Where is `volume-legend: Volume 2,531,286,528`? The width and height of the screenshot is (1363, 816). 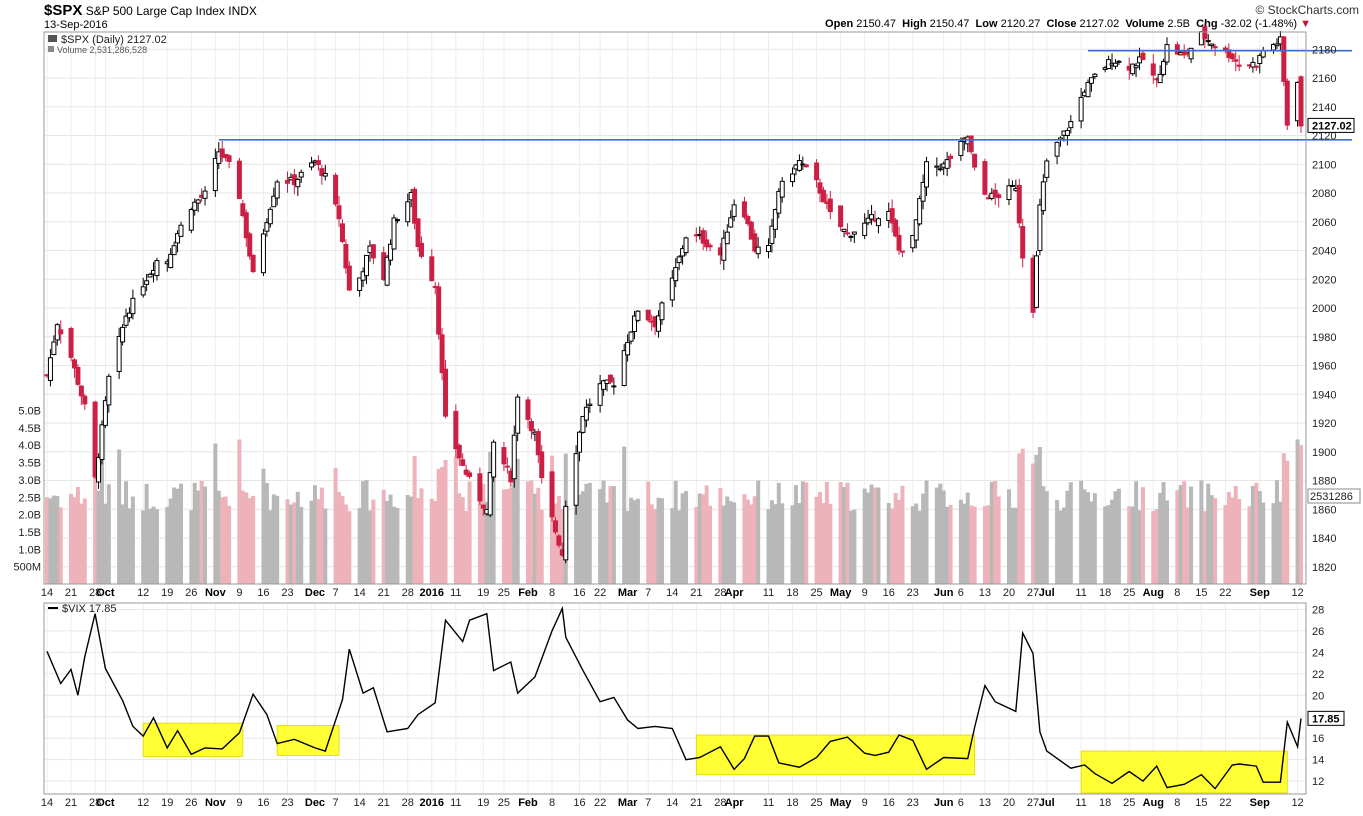
volume-legend: Volume 2,531,286,528 is located at coordinates (102, 50).